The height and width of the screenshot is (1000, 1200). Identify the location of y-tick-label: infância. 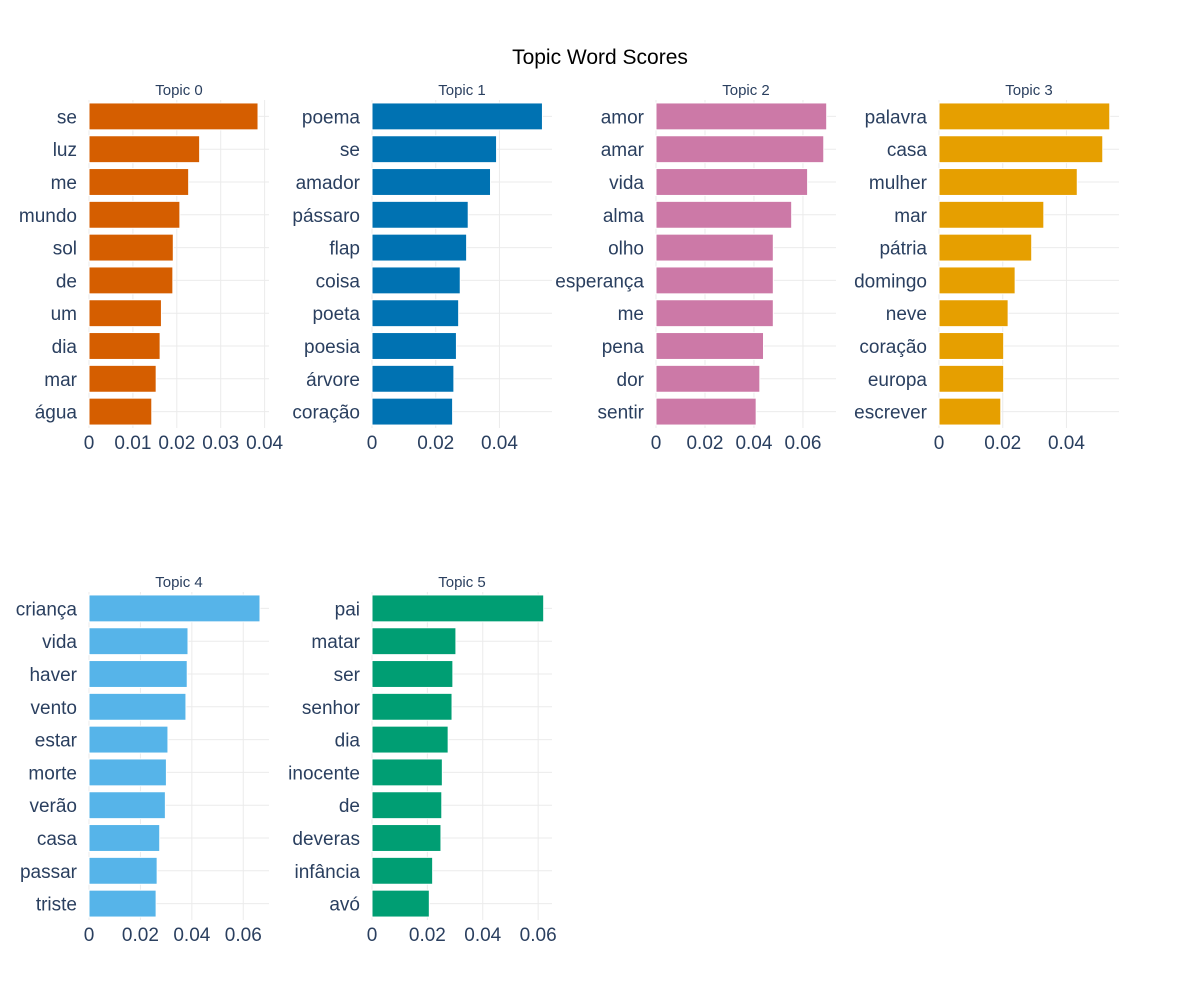
(328, 872).